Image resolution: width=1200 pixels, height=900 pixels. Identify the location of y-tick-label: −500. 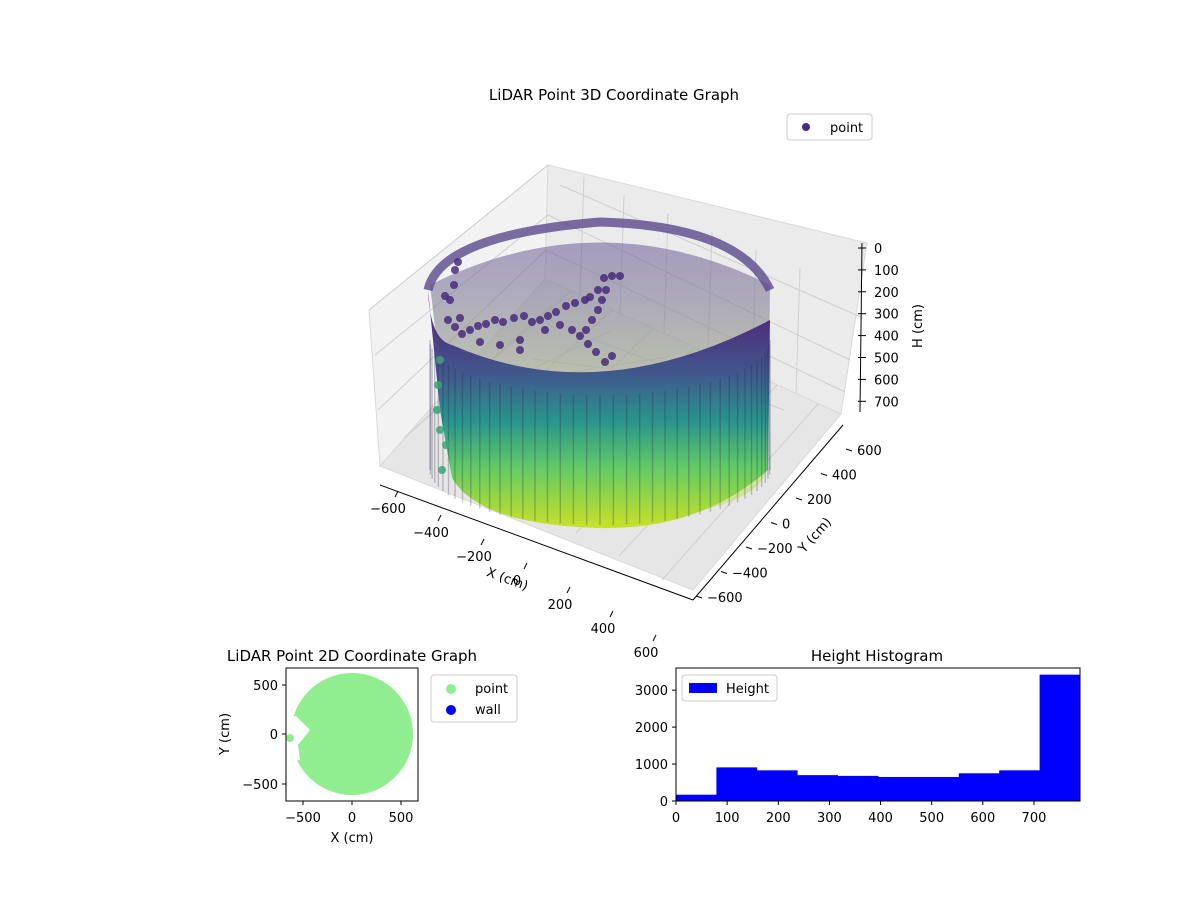
(260, 785).